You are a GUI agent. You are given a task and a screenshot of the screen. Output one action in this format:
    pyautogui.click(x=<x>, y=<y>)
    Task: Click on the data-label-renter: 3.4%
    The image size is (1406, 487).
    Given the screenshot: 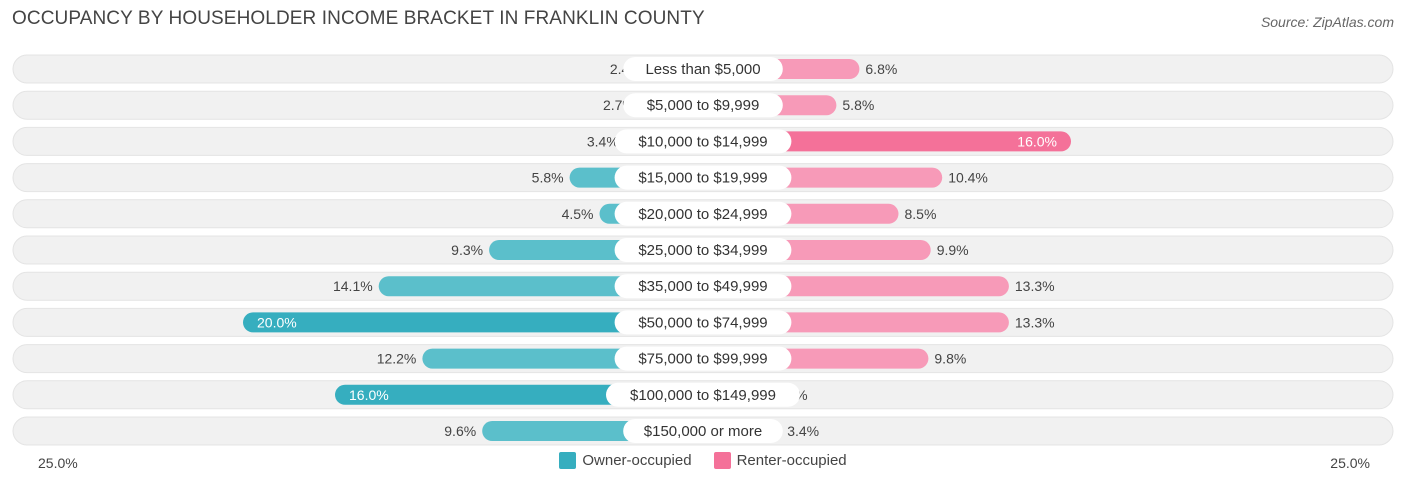 What is the action you would take?
    pyautogui.click(x=803, y=431)
    